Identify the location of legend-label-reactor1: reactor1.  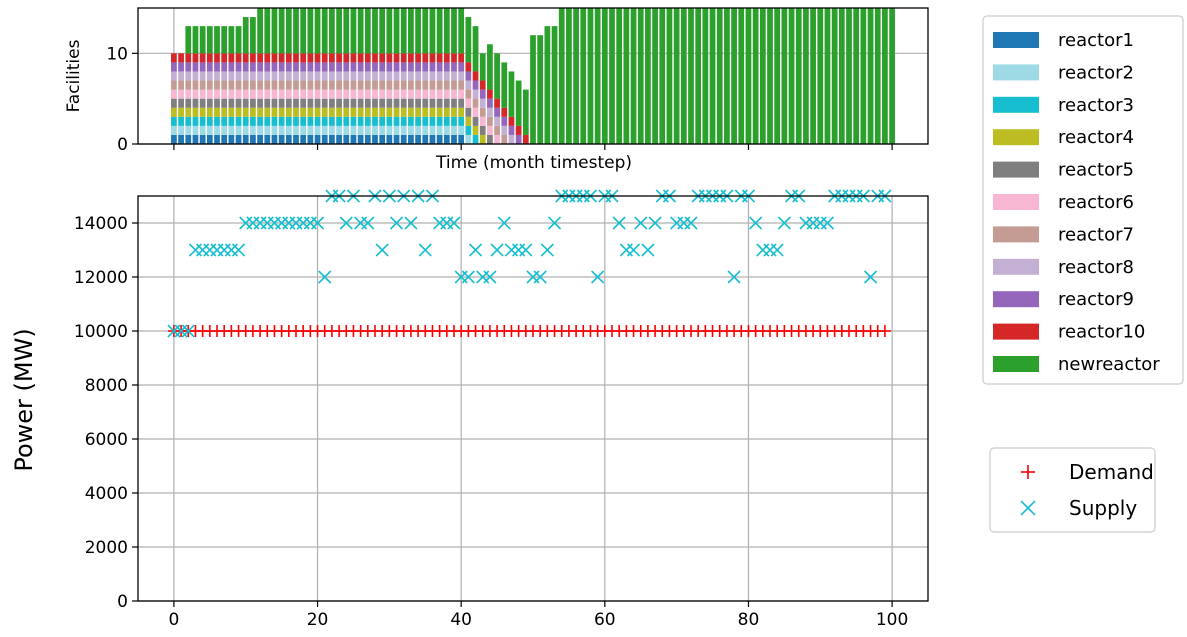
(1096, 40).